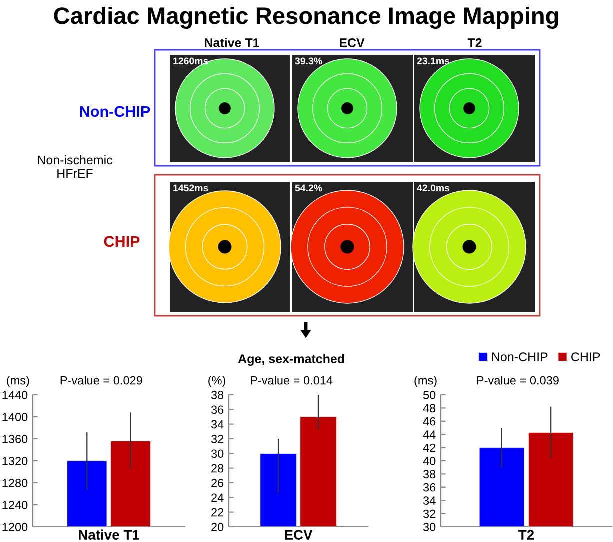  Describe the element at coordinates (292, 380) in the screenshot. I see `text: P-value = 0.014` at that location.